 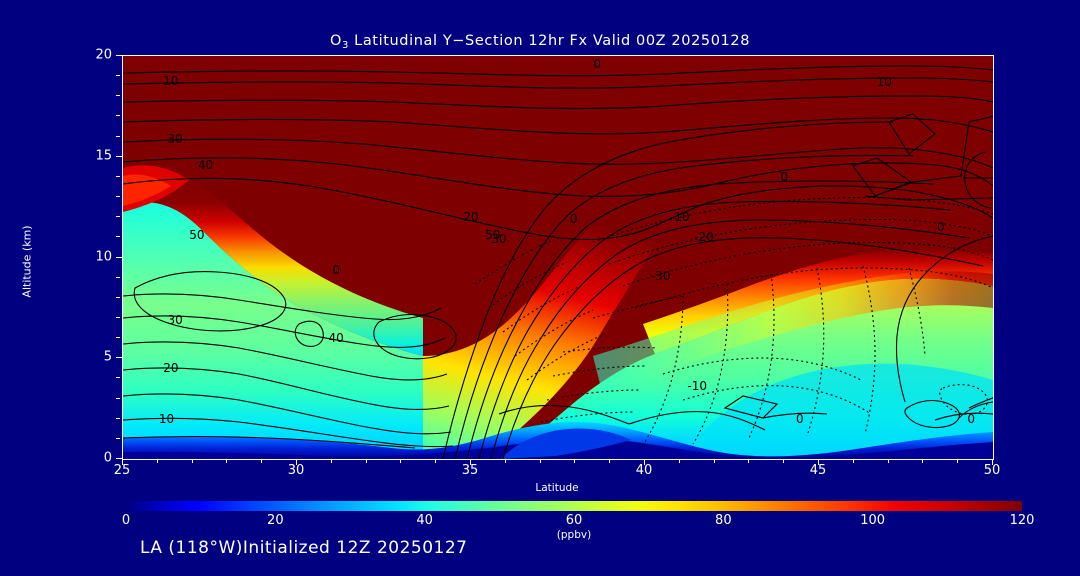 I want to click on colorbar-tick-label: 0, so click(x=126, y=520).